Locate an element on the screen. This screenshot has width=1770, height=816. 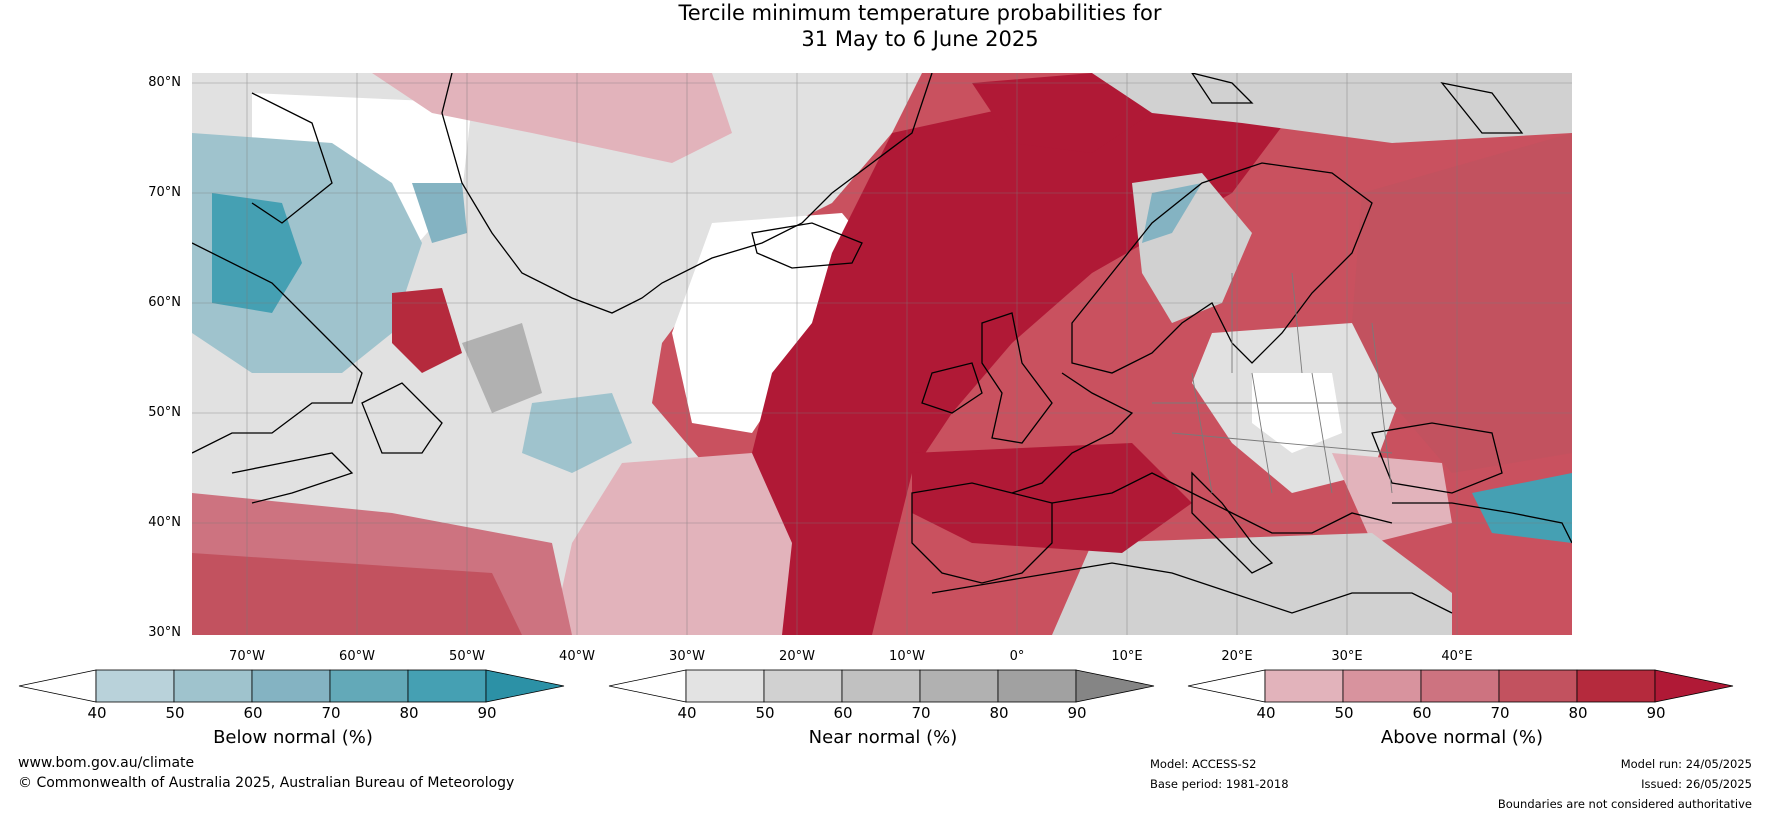
tick-below-50: 50 is located at coordinates (175, 713).